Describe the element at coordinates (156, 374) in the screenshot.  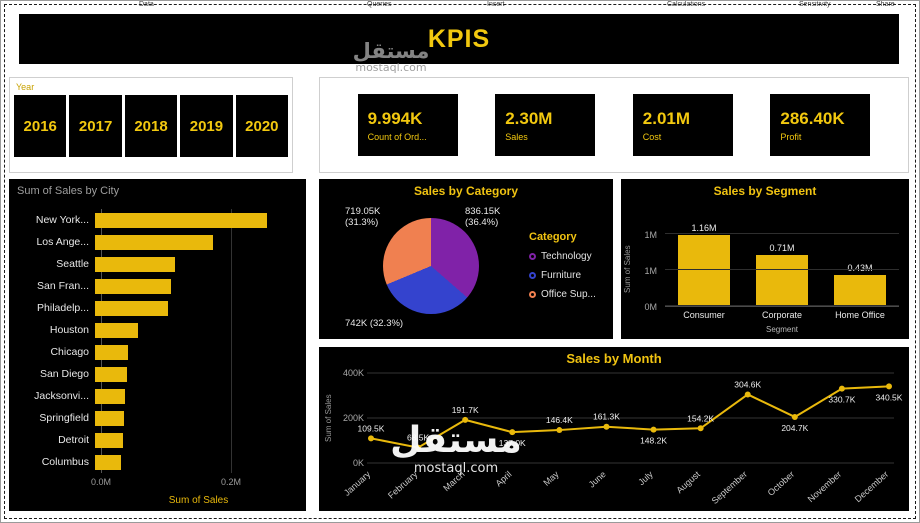
I see `city-bar-row: San Diego` at that location.